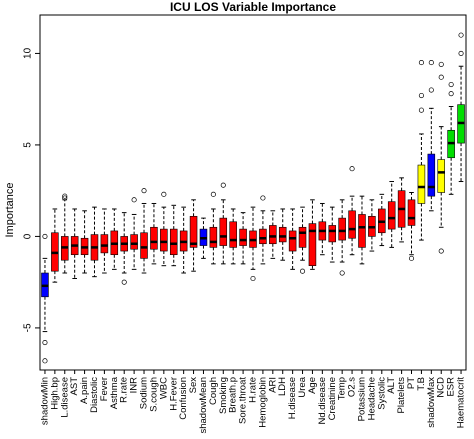  Describe the element at coordinates (233, 395) in the screenshot. I see `x-tick-label: Breath.p` at that location.